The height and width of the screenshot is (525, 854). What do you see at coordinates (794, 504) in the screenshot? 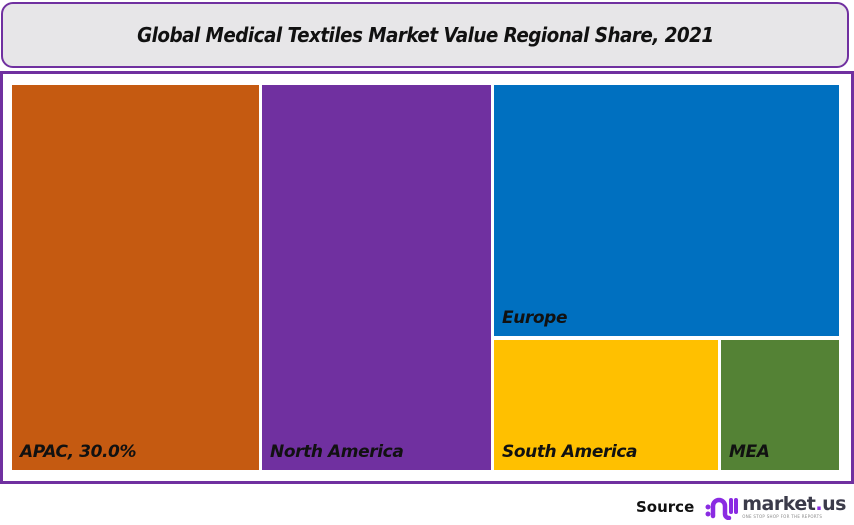
I see `logo-wordmark: market.us` at bounding box center [794, 504].